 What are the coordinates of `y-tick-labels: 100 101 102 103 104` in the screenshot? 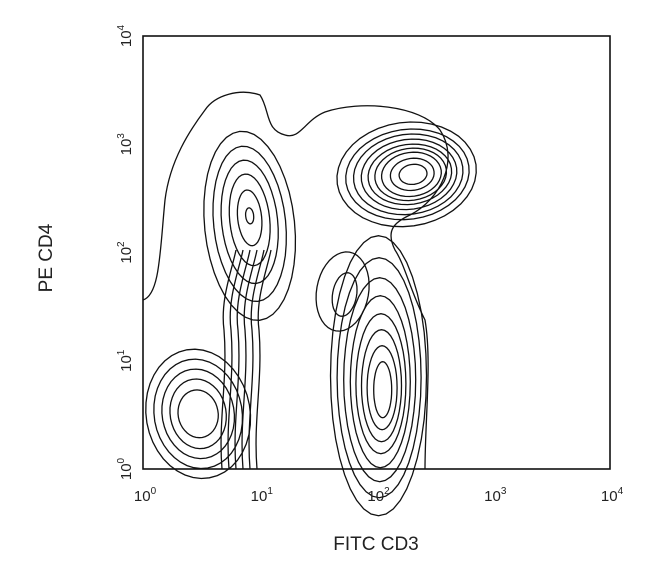 It's located at (125, 252).